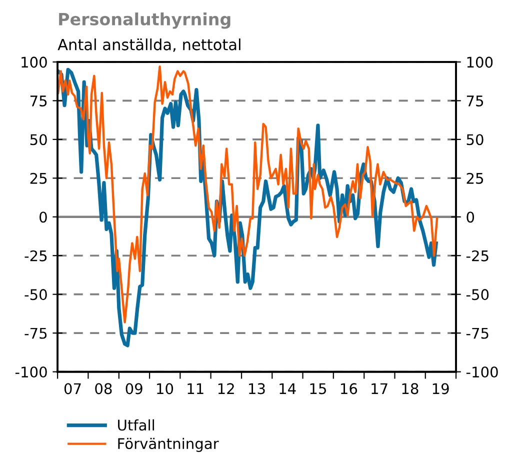 The width and height of the screenshot is (505, 459). What do you see at coordinates (31, 372) in the screenshot?
I see `y-tick-label: -100` at bounding box center [31, 372].